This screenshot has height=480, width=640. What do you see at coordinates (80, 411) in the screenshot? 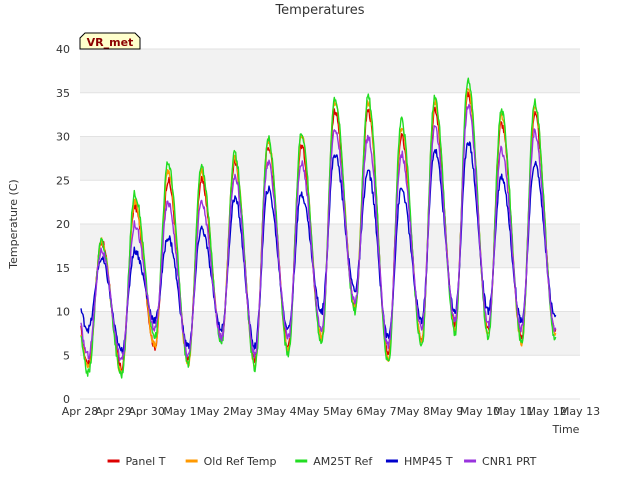
I see `x-tick-label: Apr 28` at bounding box center [80, 411].